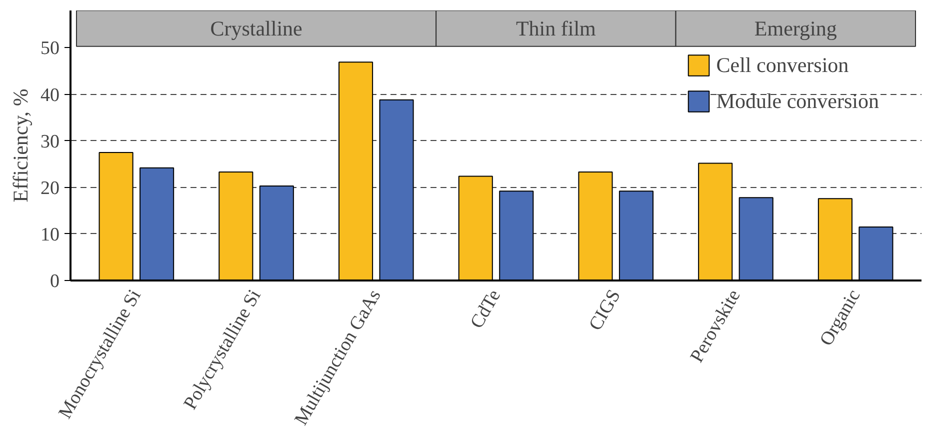 The image size is (926, 437). Describe the element at coordinates (50, 141) in the screenshot. I see `y-tick-label: 30` at that location.